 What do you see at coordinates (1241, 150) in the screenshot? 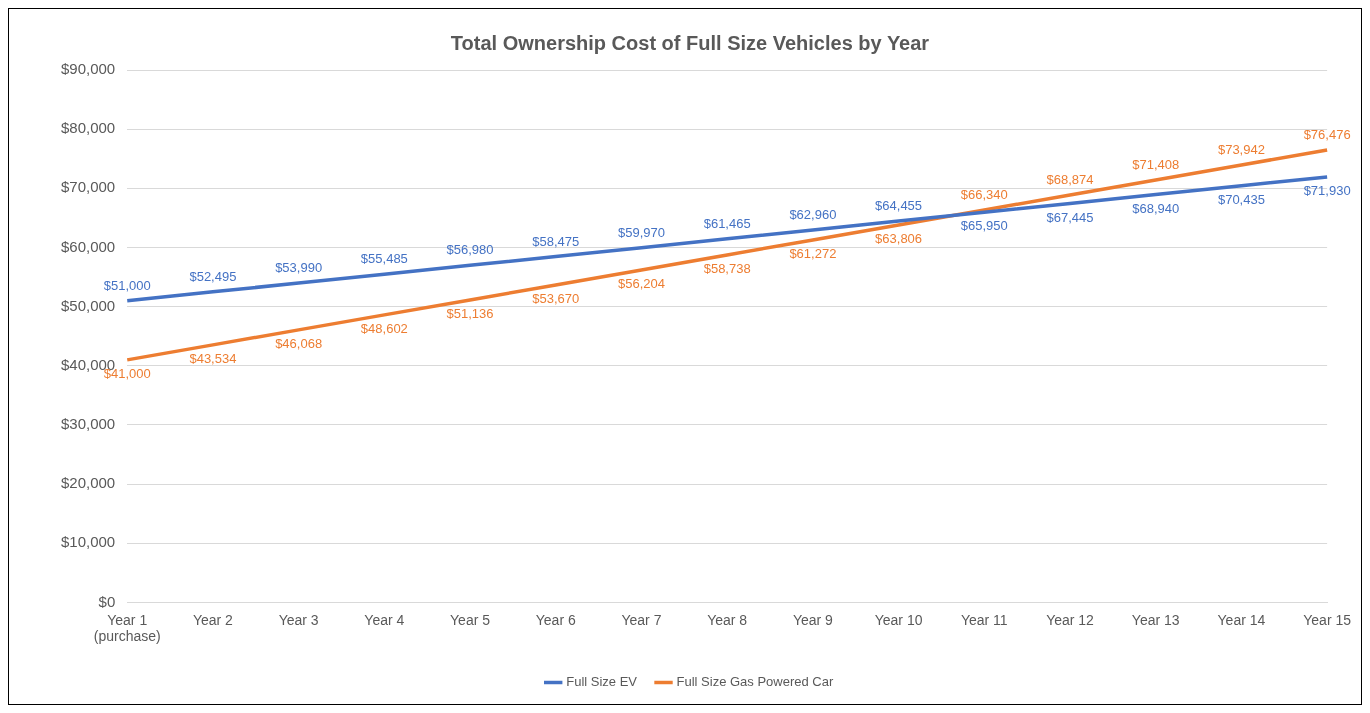
I see `data-label: $73,942` at bounding box center [1241, 150].